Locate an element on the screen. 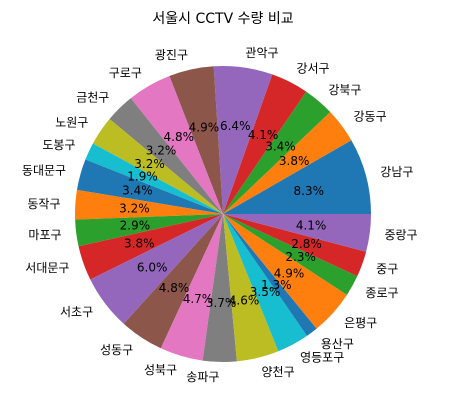 Image resolution: width=457 pixels, height=413 pixels. slice-percent-label: 1.3% is located at coordinates (276, 285).